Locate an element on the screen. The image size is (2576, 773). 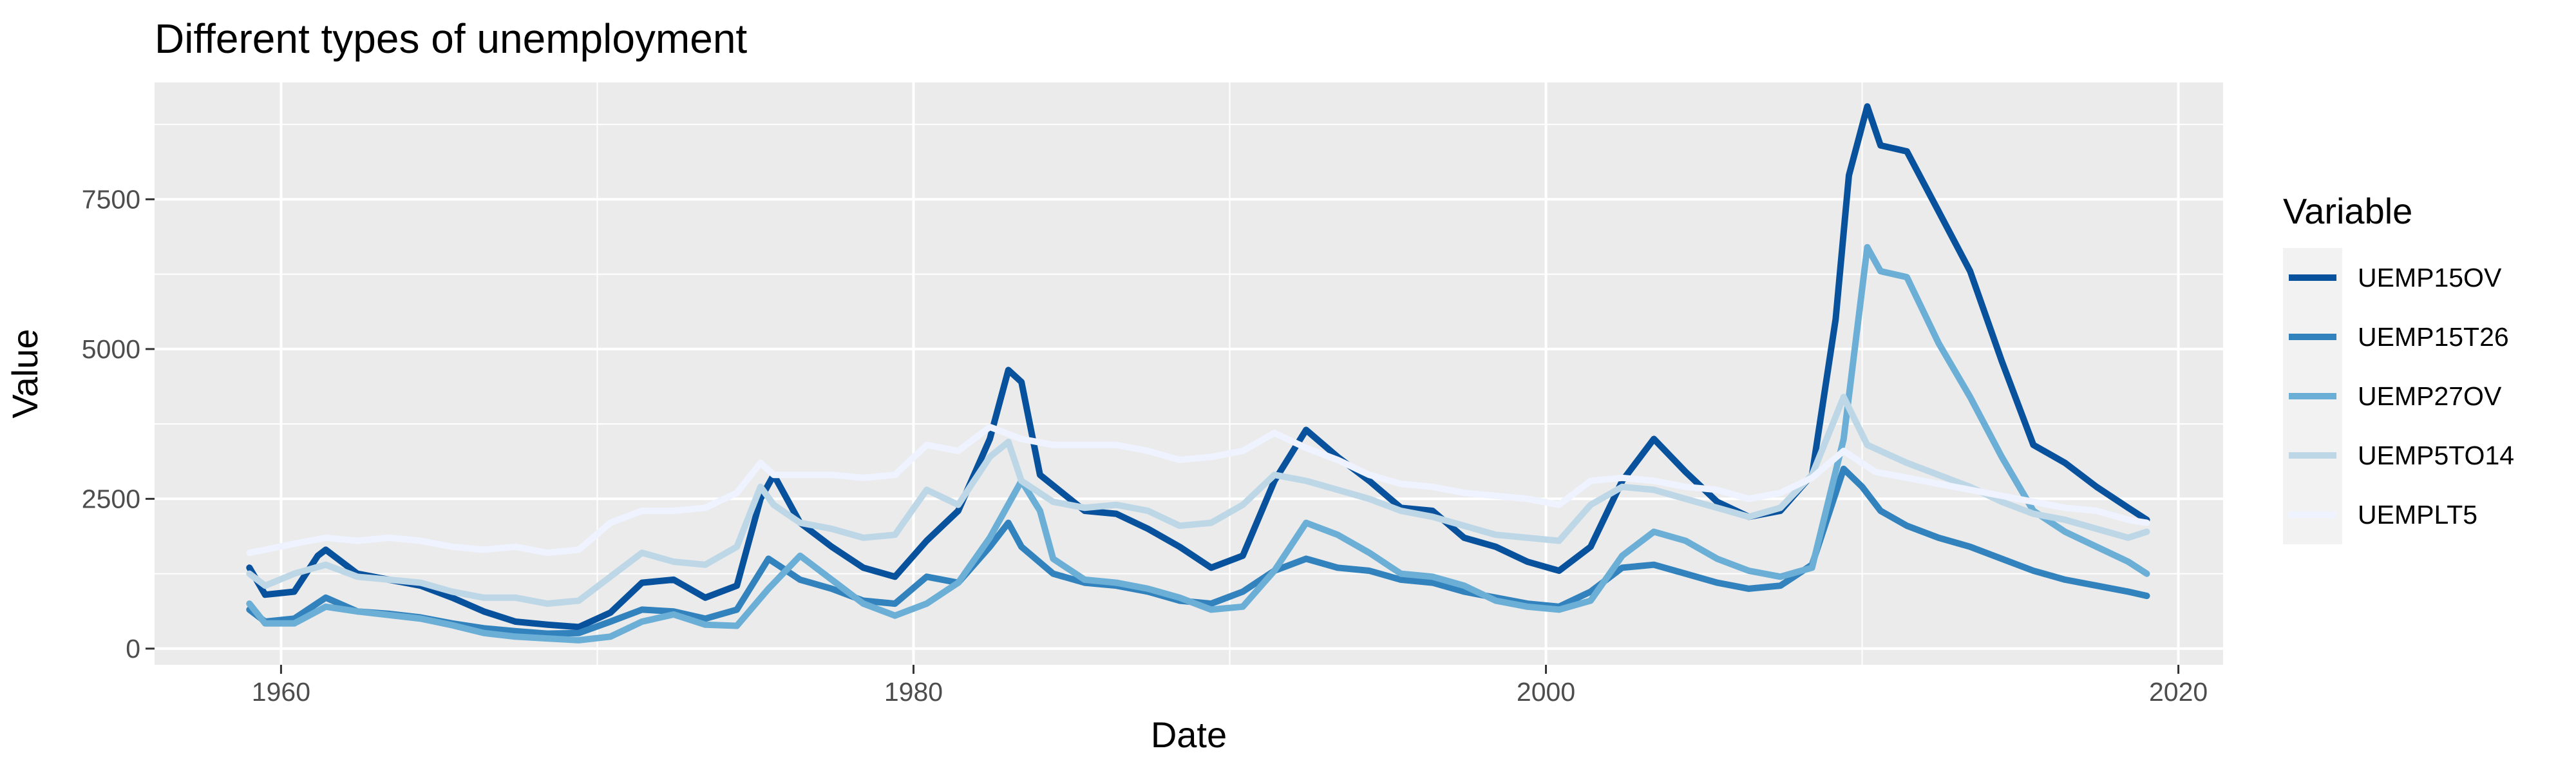
legend-item-uemp15t26: UEMP15T26 is located at coordinates (2396, 337).